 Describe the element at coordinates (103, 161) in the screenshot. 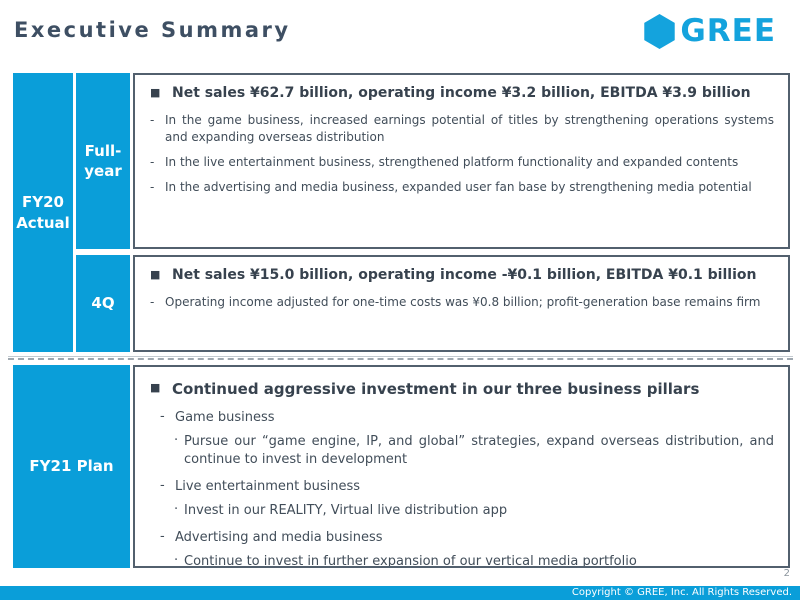

I see `fullyear-label: Full- year` at that location.